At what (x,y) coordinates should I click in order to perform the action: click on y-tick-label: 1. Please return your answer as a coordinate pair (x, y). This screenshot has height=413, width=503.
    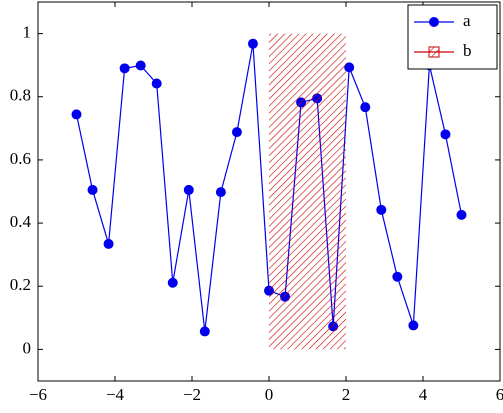
    Looking at the image, I should click on (27, 31).